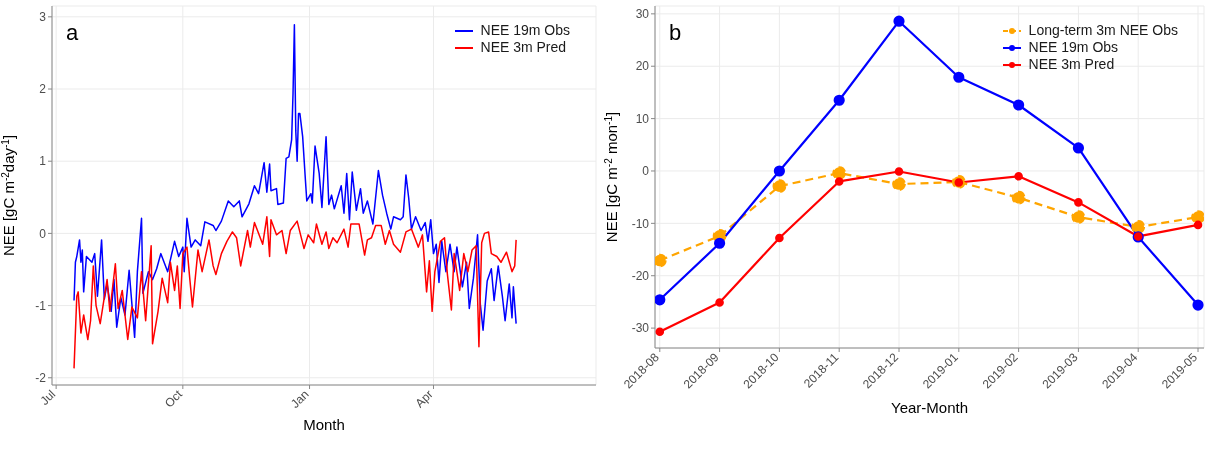  Describe the element at coordinates (300, 399) in the screenshot. I see `x-tick-label: Jan` at that location.